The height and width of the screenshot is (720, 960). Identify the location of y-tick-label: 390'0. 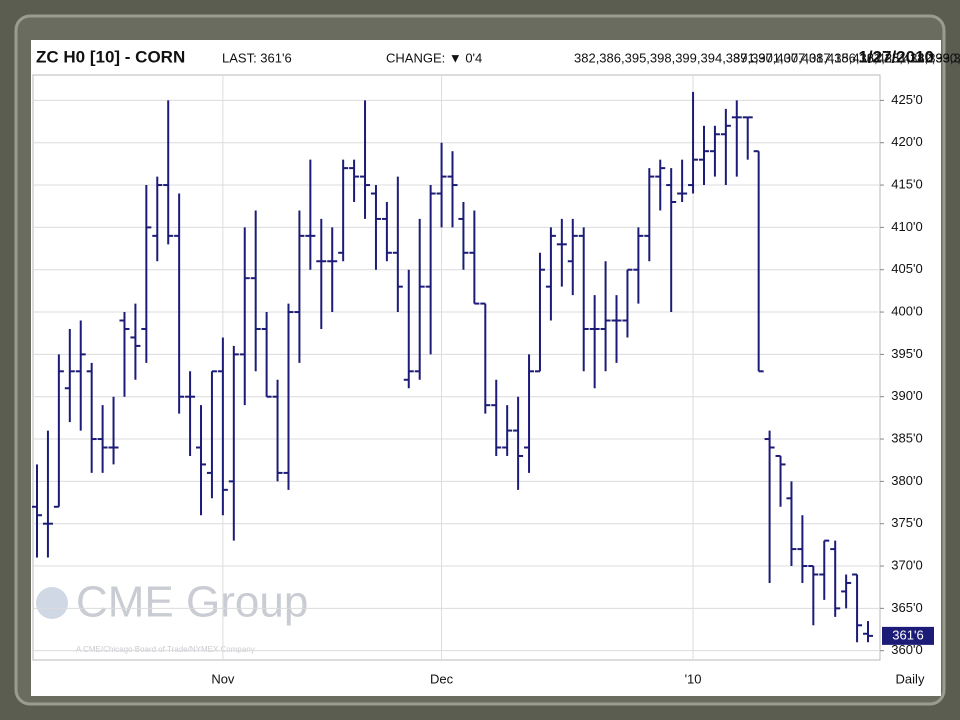
(906, 395).